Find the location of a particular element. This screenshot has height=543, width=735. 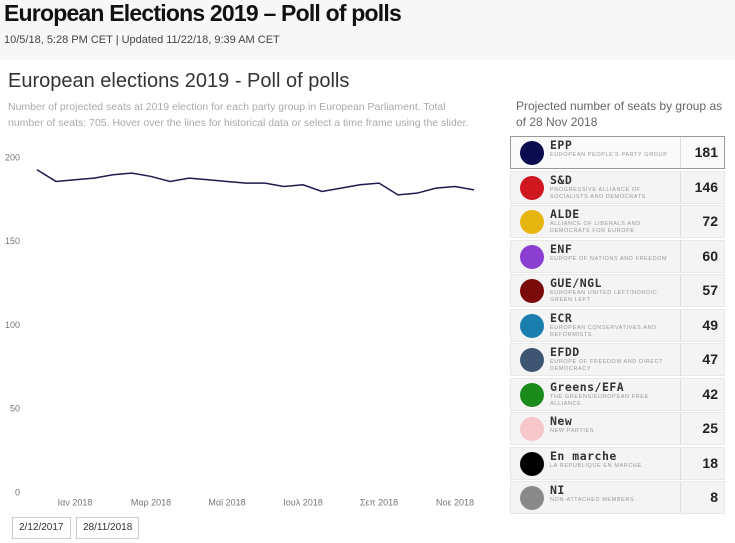

group-name: ECR is located at coordinates (561, 317).